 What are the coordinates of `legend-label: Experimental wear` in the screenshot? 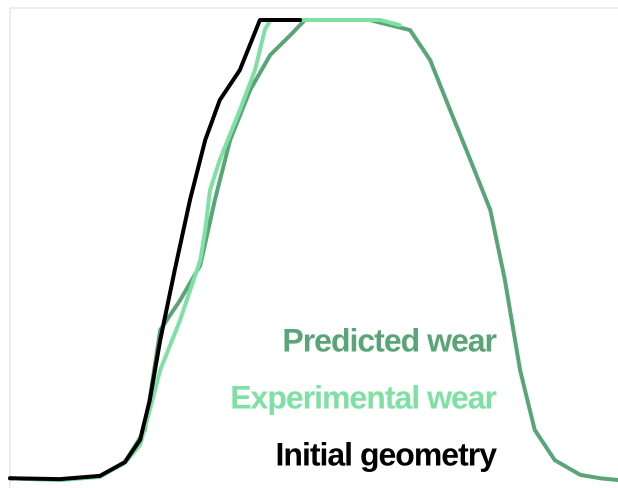 It's located at (363, 397).